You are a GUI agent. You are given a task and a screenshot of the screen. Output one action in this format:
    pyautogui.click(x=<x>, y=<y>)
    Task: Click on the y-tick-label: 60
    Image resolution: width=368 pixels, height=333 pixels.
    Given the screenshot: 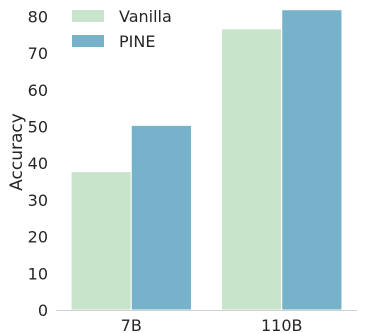 What is the action you would take?
    pyautogui.click(x=38, y=90)
    